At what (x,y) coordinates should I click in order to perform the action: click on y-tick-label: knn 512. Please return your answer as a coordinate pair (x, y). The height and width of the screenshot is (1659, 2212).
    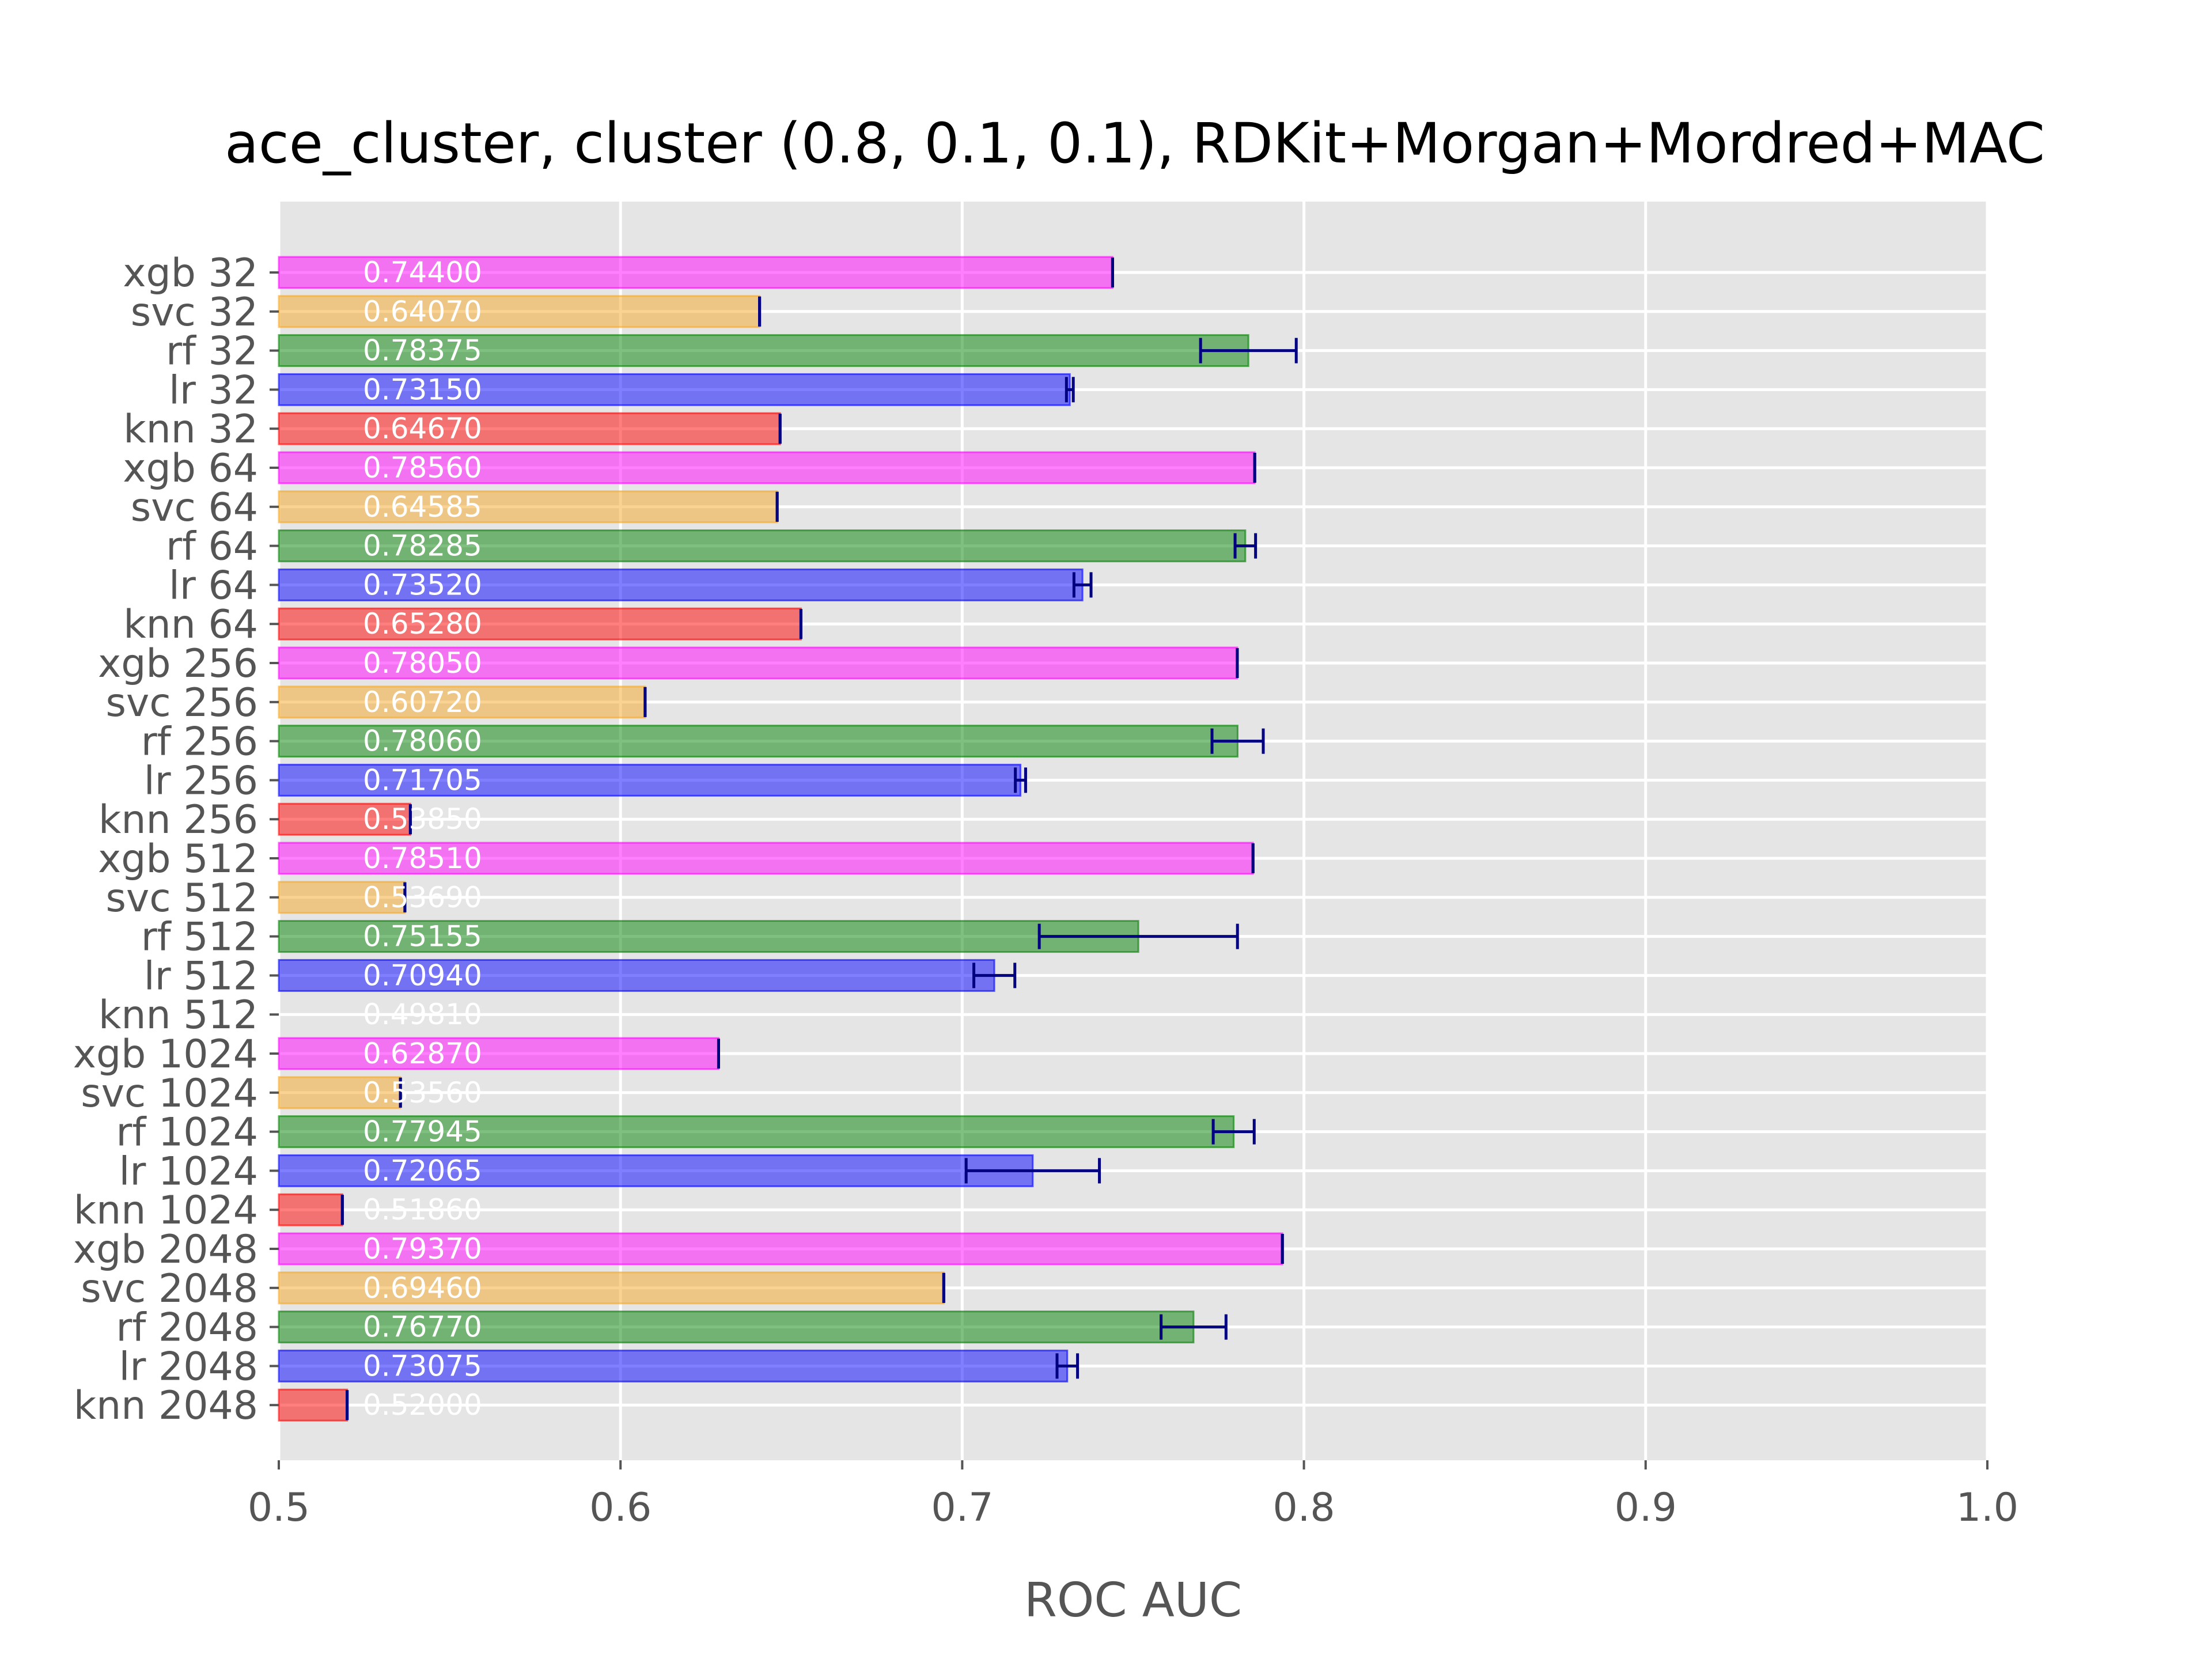
    Looking at the image, I should click on (178, 1015).